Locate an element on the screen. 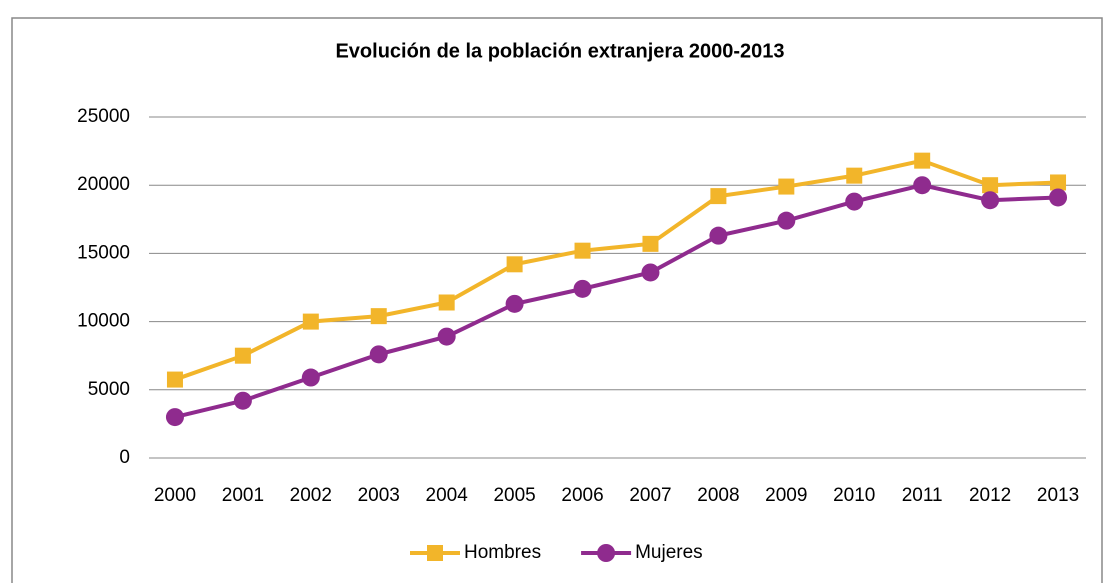 This screenshot has width=1115, height=583. x-tick-label: 2013 is located at coordinates (1058, 495).